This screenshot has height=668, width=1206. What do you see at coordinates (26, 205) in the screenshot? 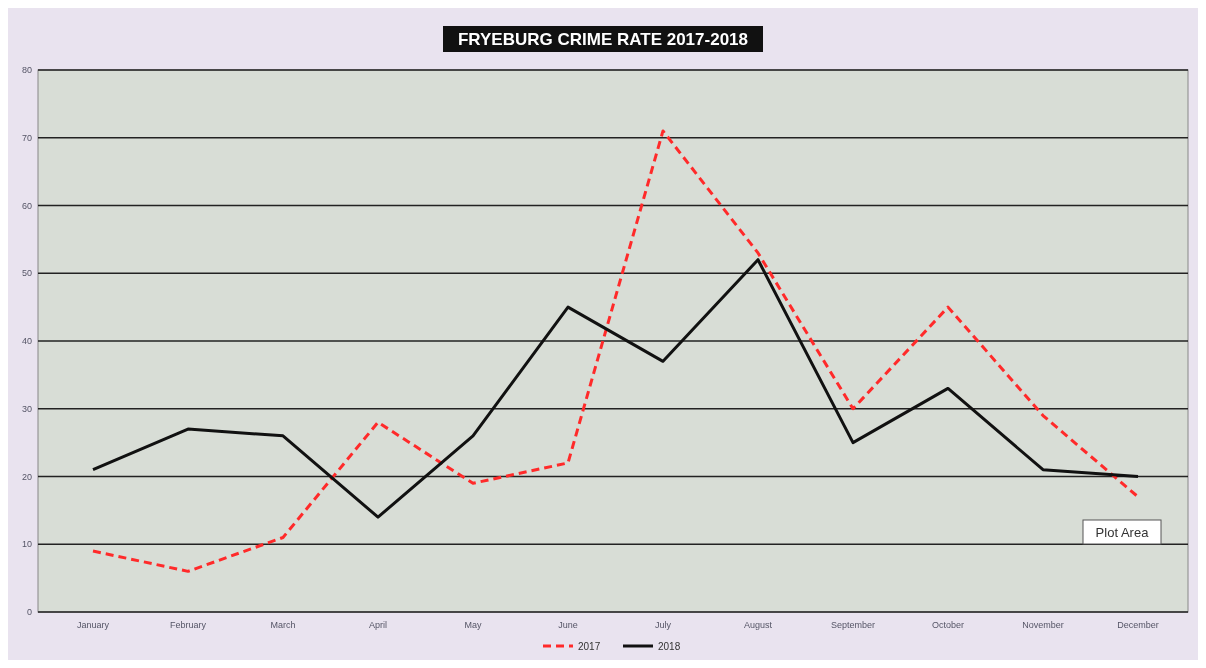
I see `y-tick-label: 60` at bounding box center [26, 205].